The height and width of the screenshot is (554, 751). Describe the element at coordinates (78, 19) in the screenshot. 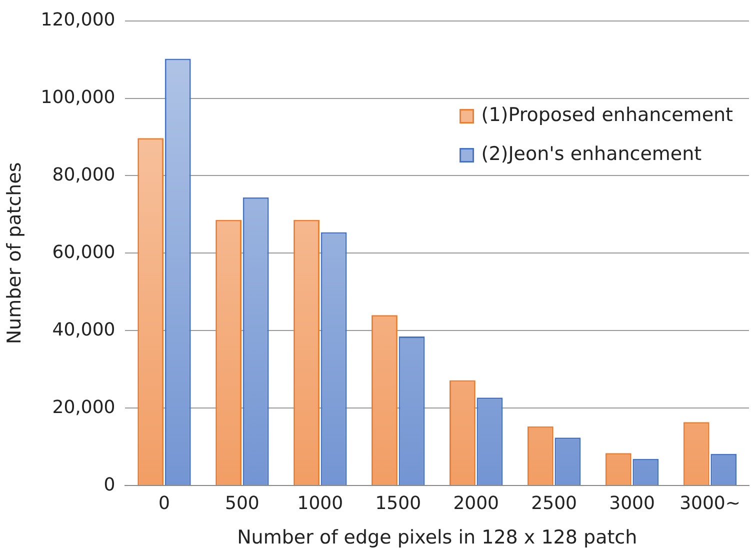

I see `y-tick-label: 120,000` at that location.